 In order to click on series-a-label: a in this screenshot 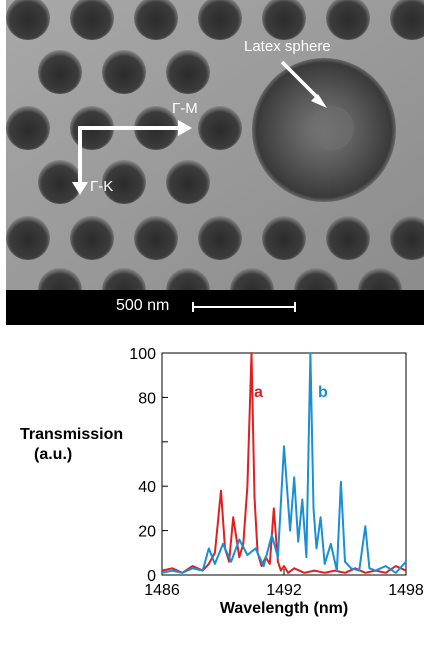, I will do `click(258, 392)`.